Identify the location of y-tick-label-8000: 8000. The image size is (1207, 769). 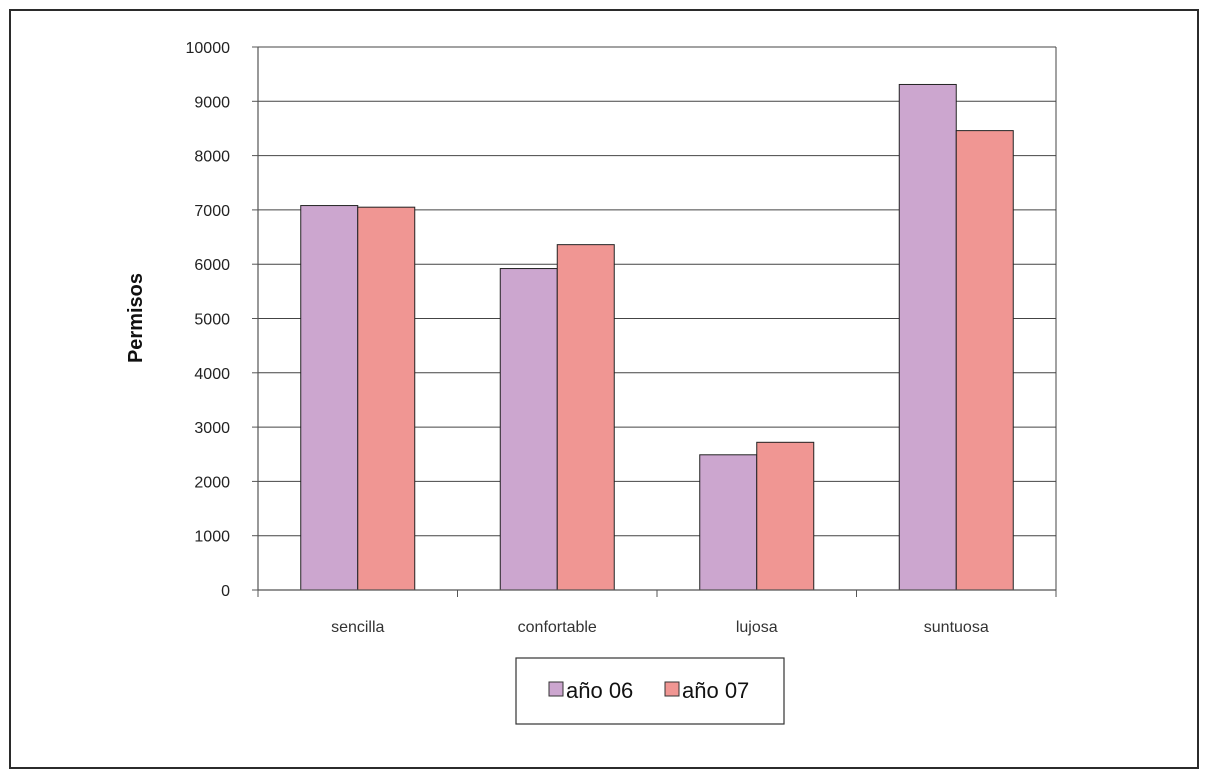
(212, 157).